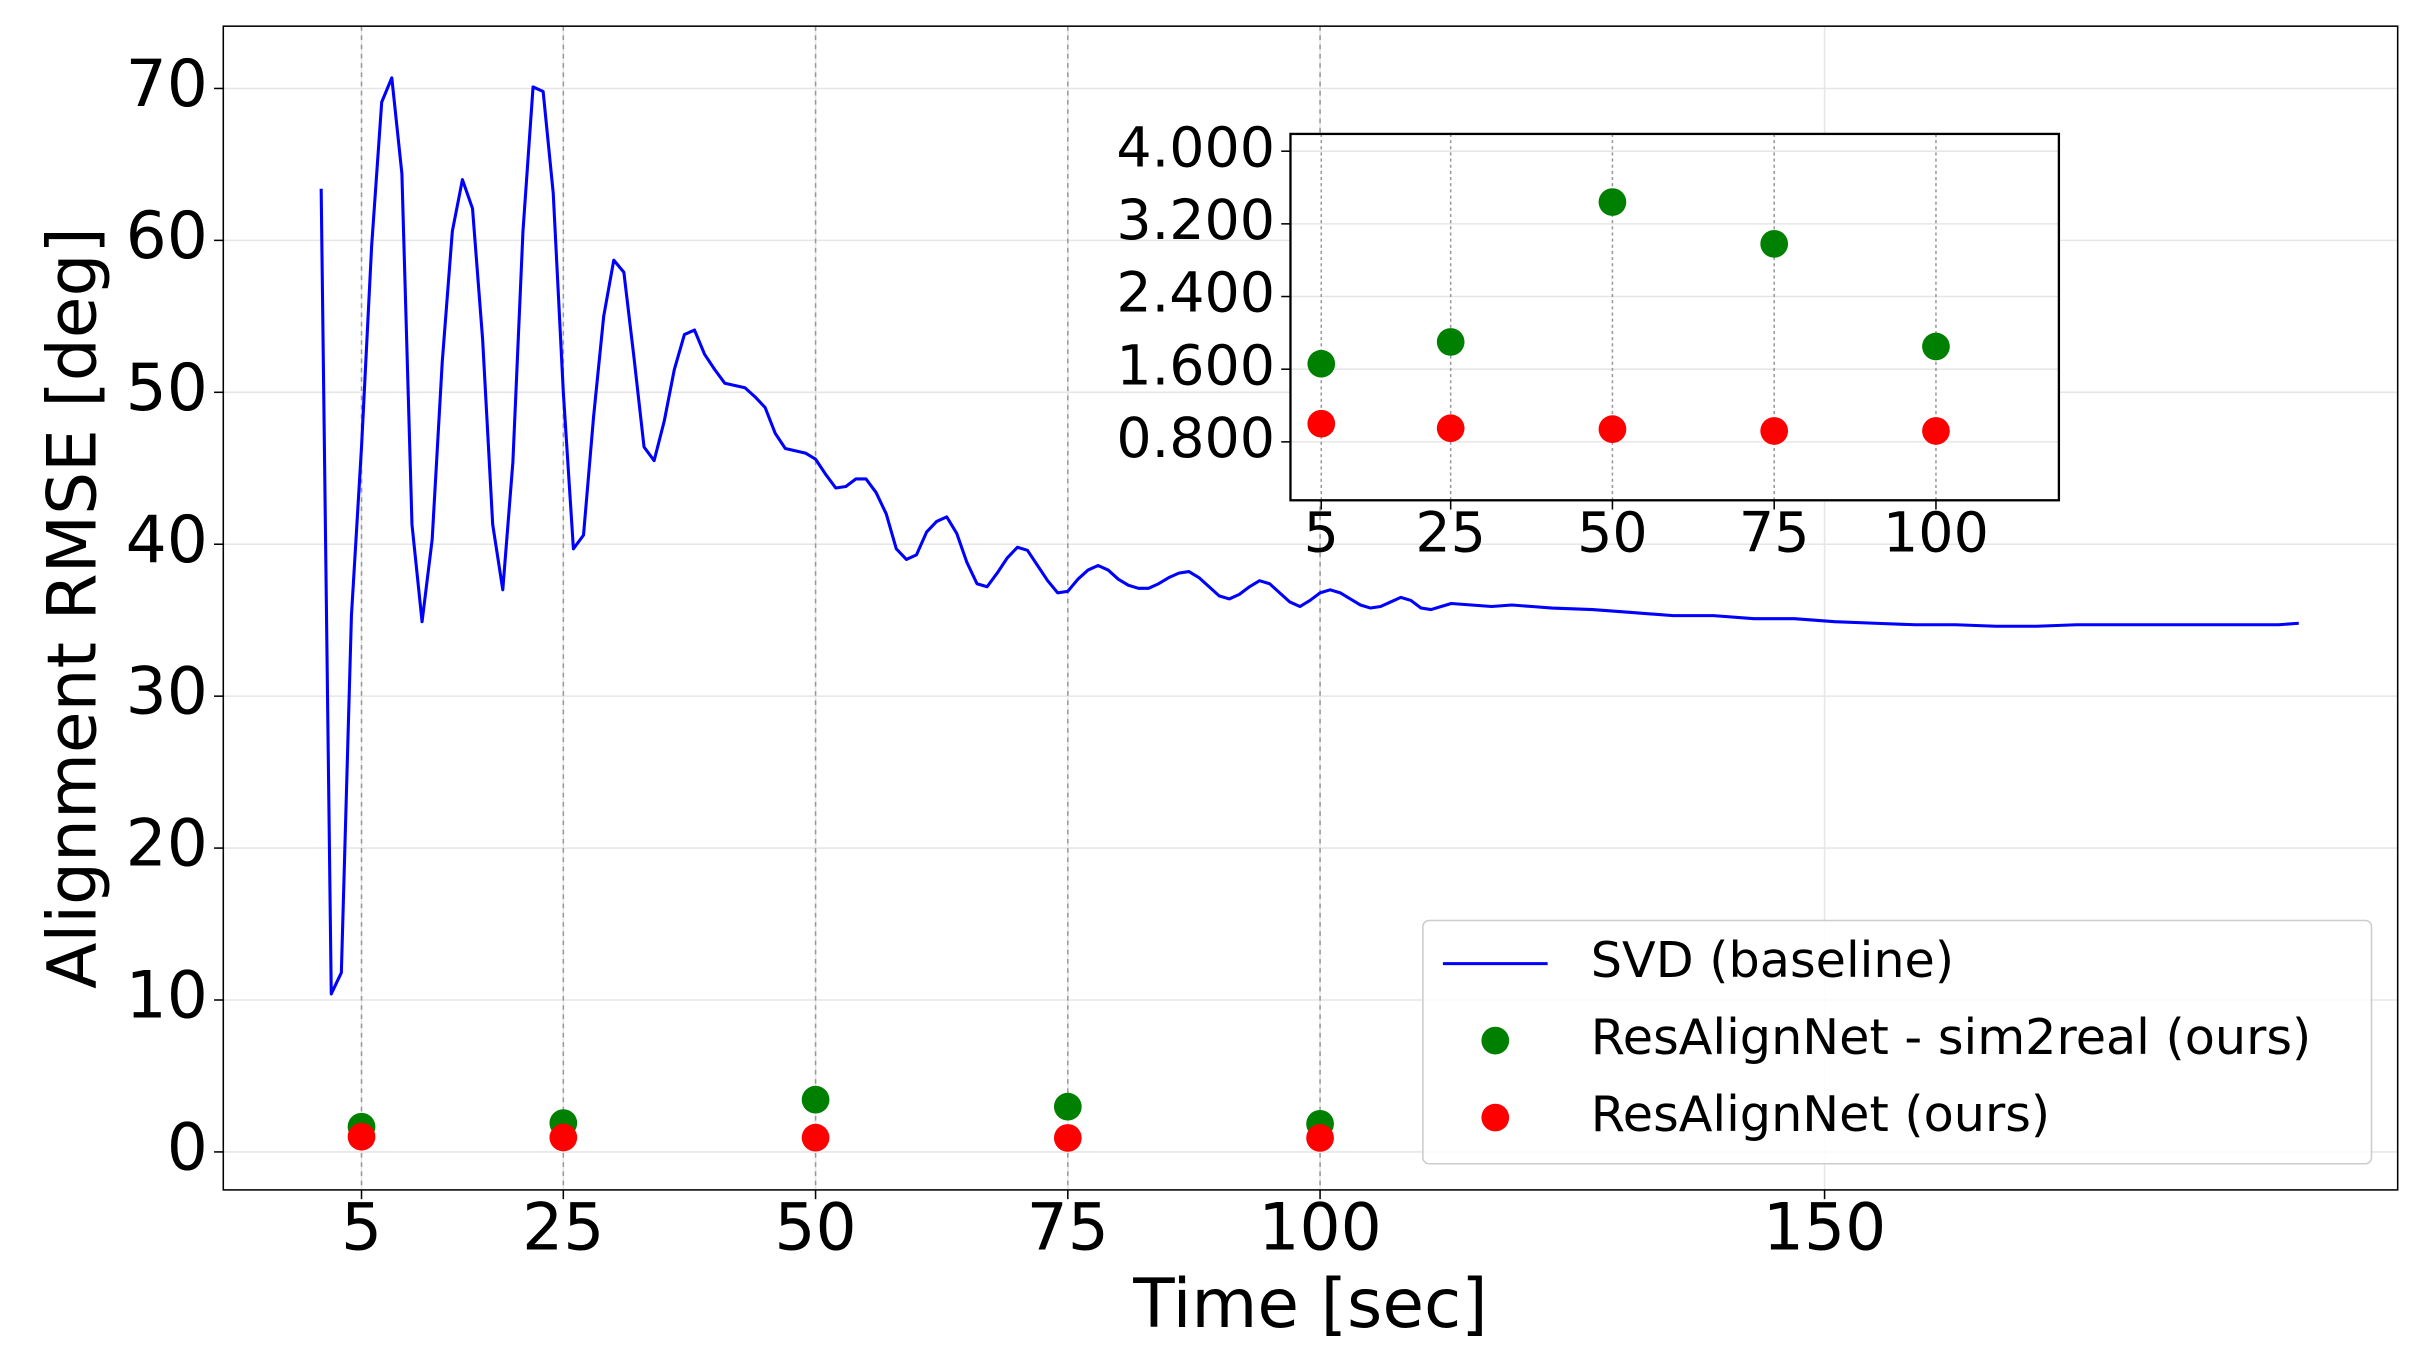  Describe the element at coordinates (72, 608) in the screenshot. I see `y-axis-label: Alignment RMSE [deg]` at that location.